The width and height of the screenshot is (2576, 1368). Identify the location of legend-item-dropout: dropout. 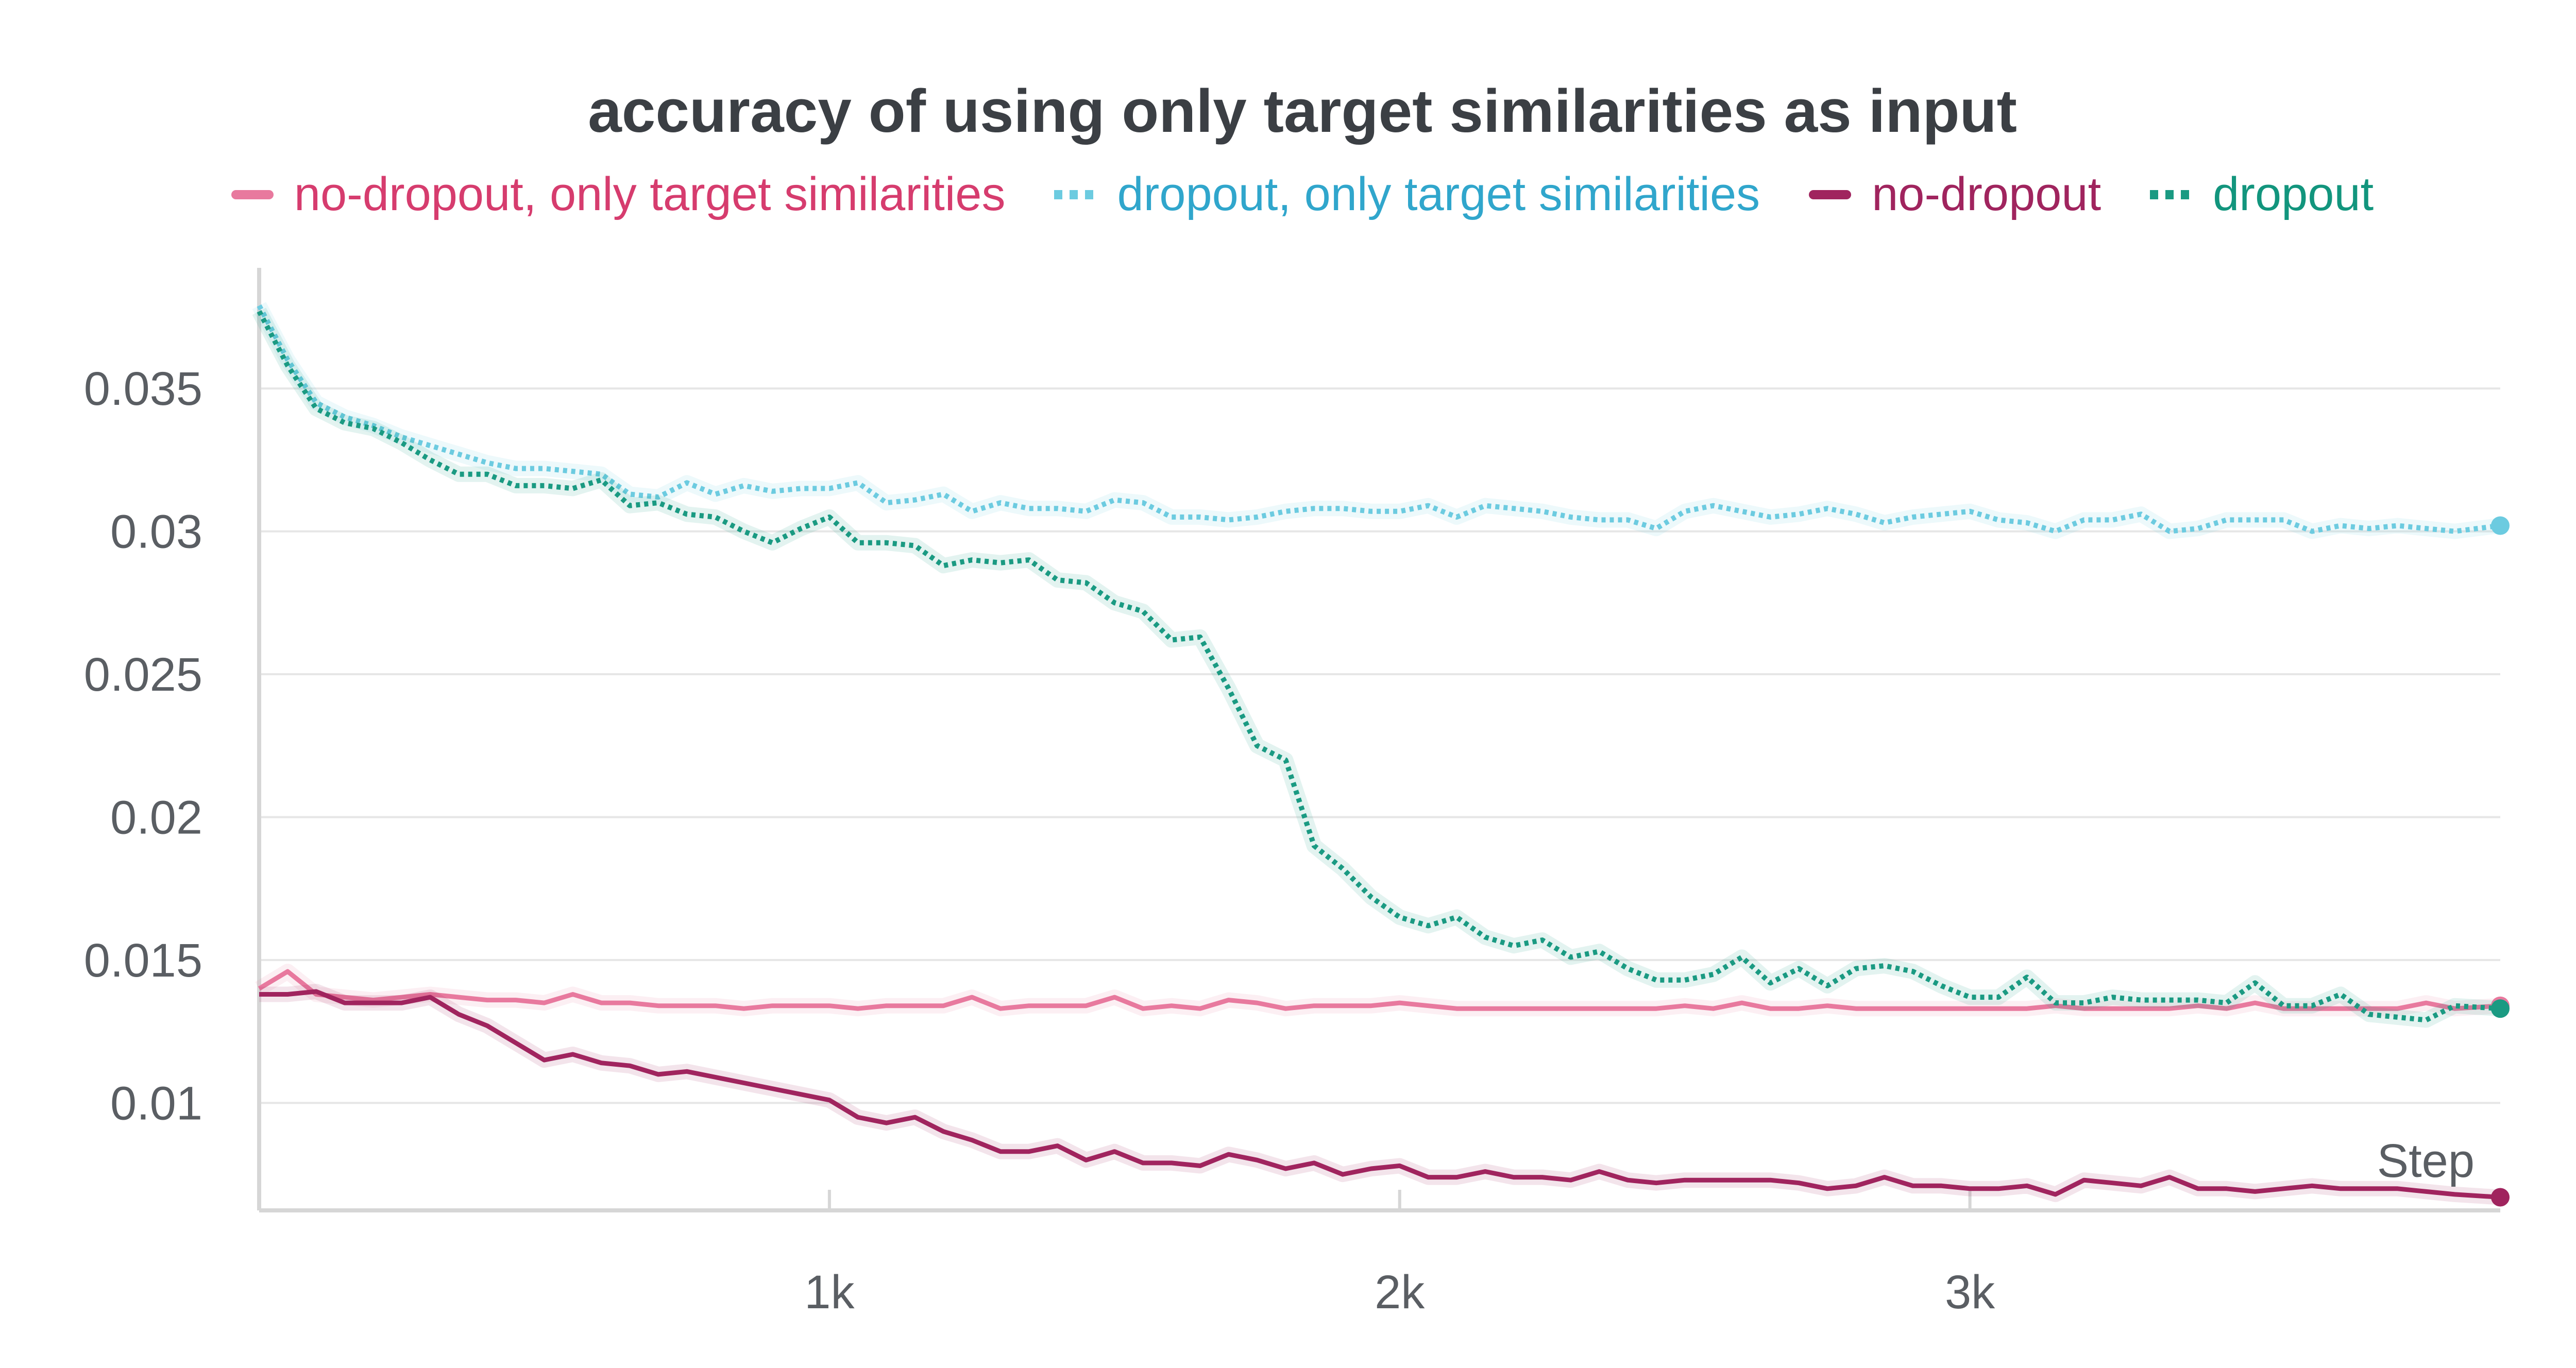
(2262, 194).